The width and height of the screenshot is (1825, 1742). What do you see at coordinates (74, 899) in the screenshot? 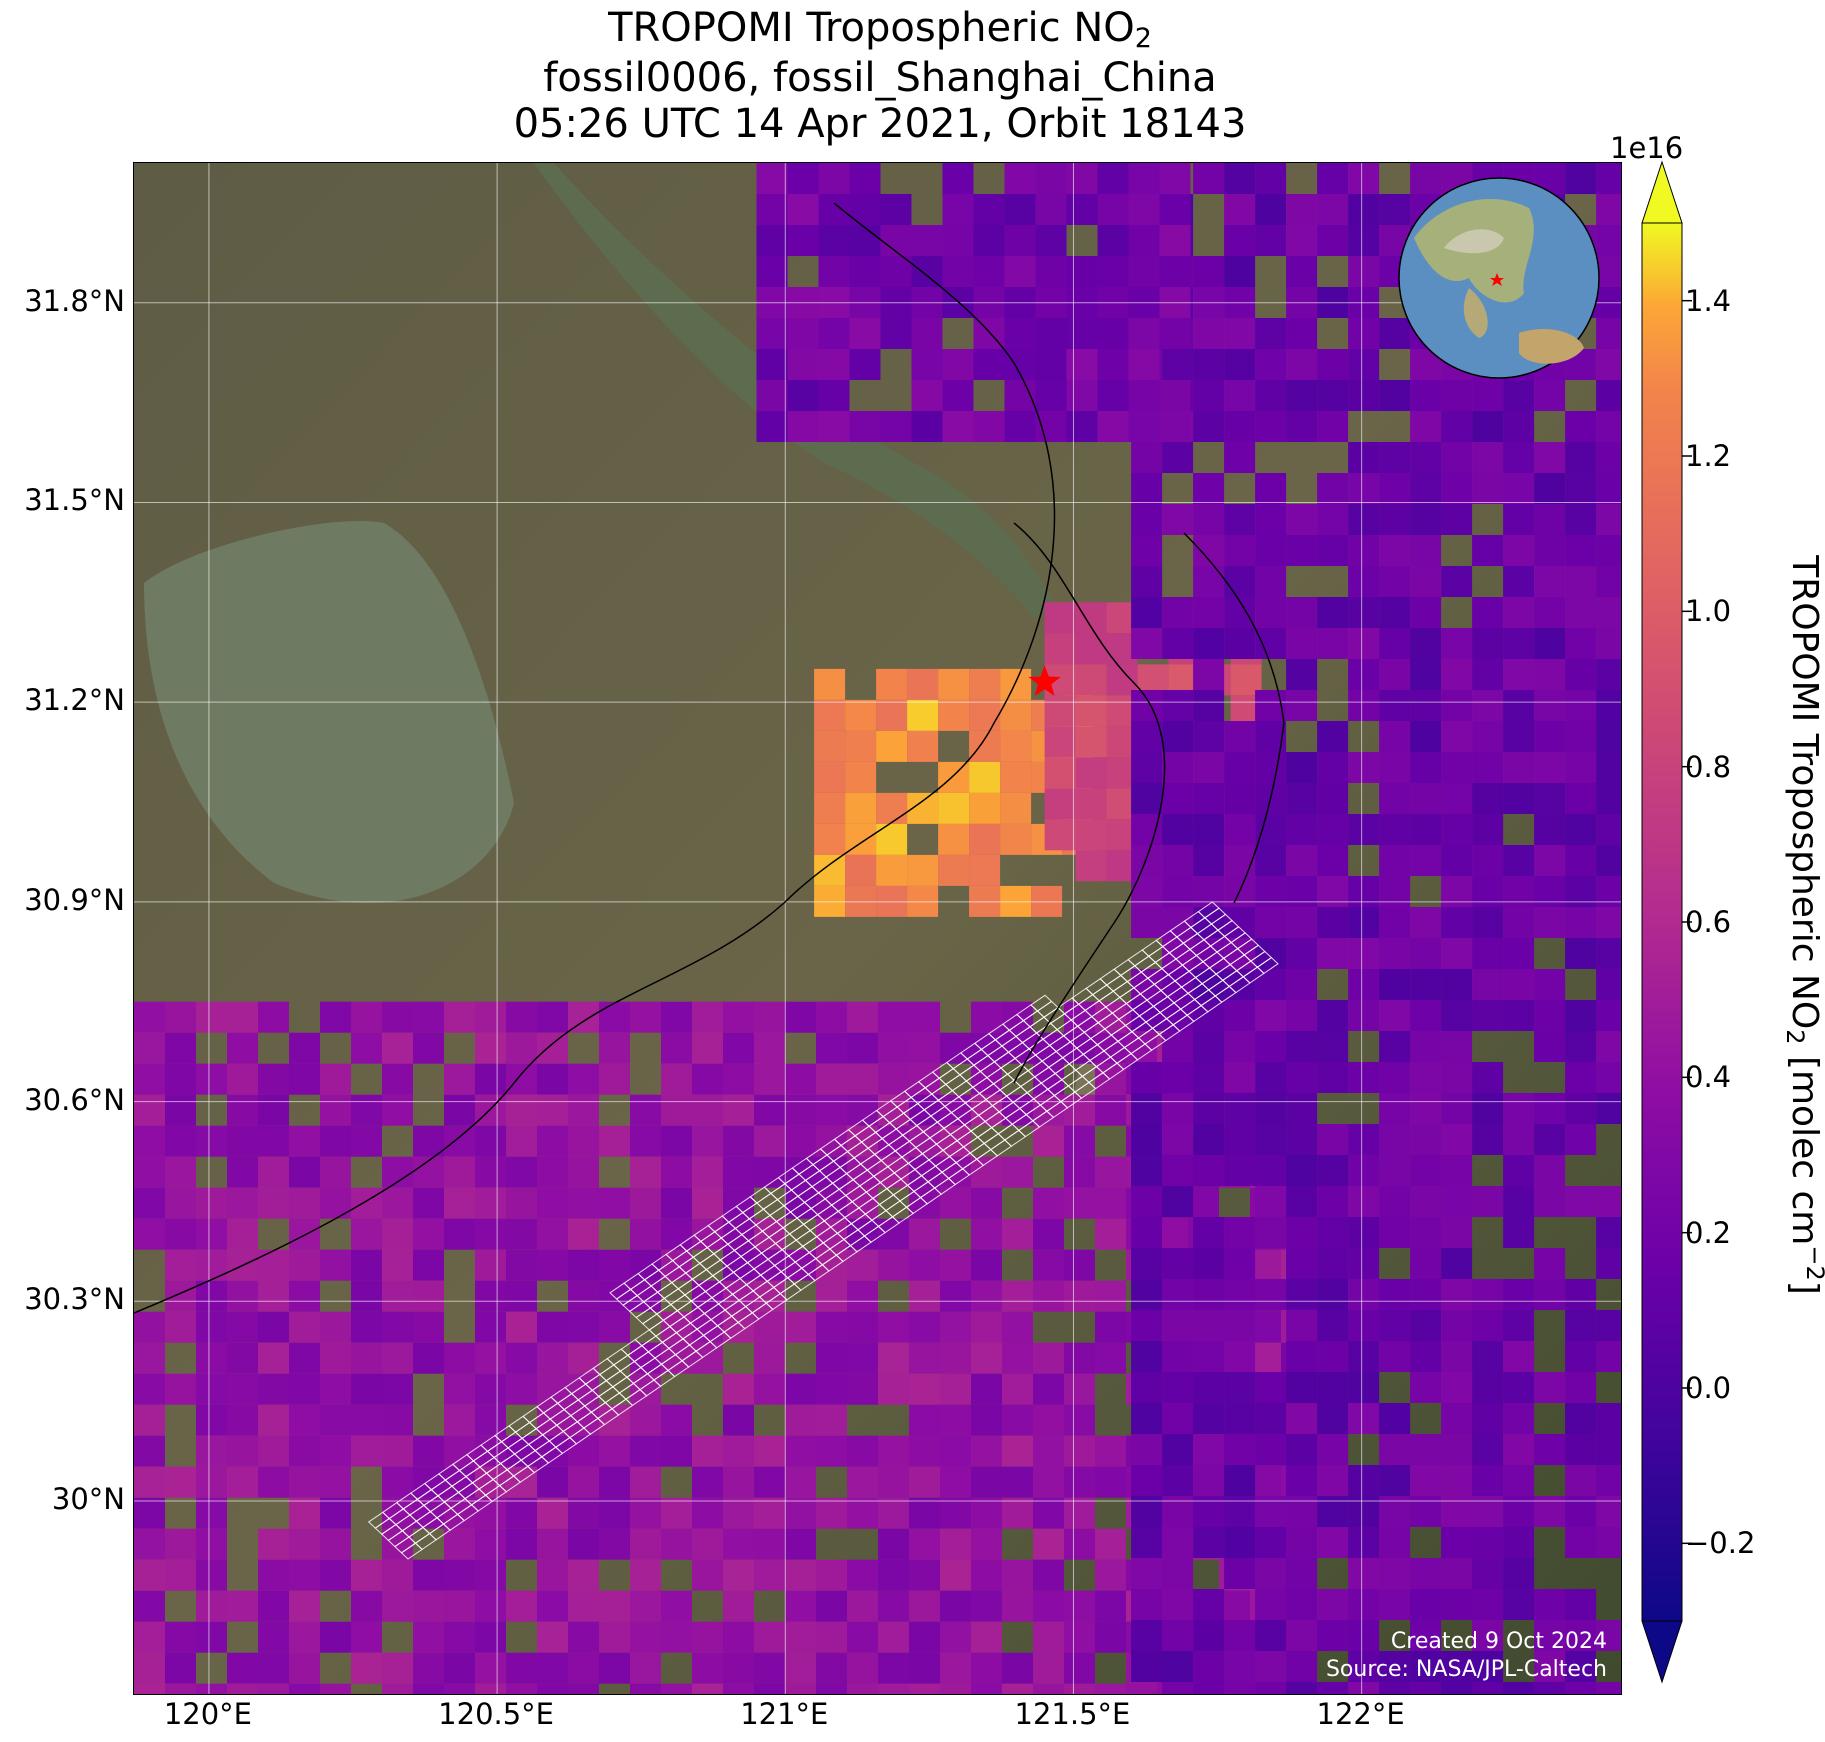
I see `latitude-tick-label: 30.9°N` at bounding box center [74, 899].